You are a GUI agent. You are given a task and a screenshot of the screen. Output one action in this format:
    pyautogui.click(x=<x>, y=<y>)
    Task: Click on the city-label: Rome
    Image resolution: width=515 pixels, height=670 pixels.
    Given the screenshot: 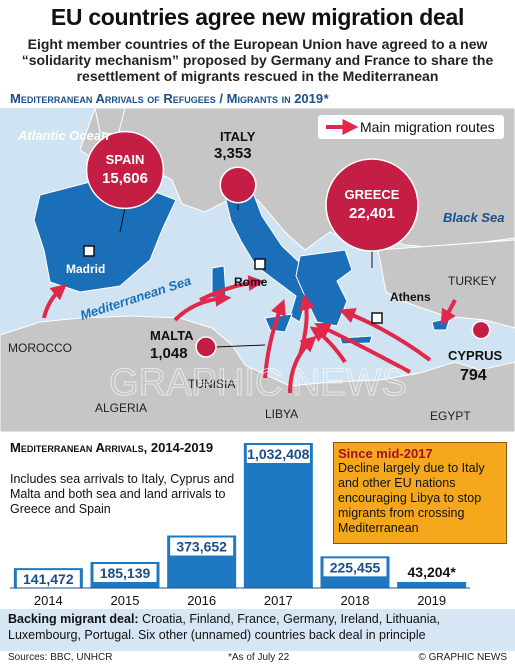 What is the action you would take?
    pyautogui.click(x=251, y=282)
    